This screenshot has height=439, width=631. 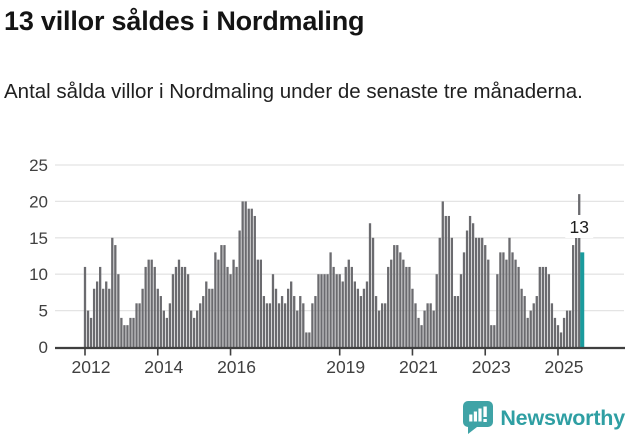 I want to click on x-axis-tick-label: 2014, so click(x=163, y=367).